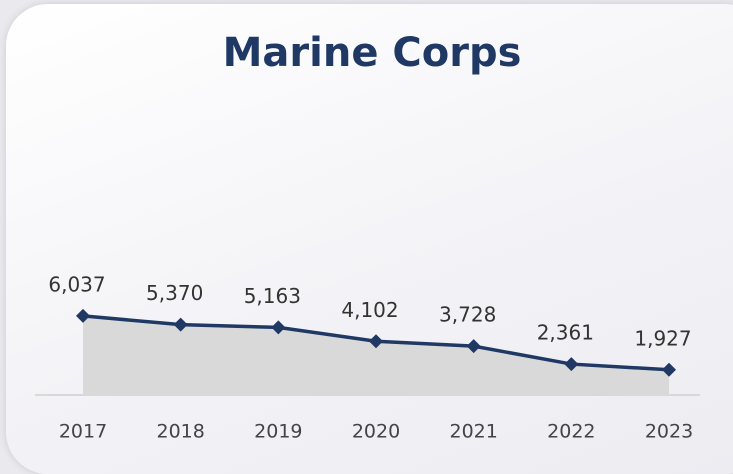 The height and width of the screenshot is (474, 733). Describe the element at coordinates (174, 293) in the screenshot. I see `data-label: 5,370` at that location.